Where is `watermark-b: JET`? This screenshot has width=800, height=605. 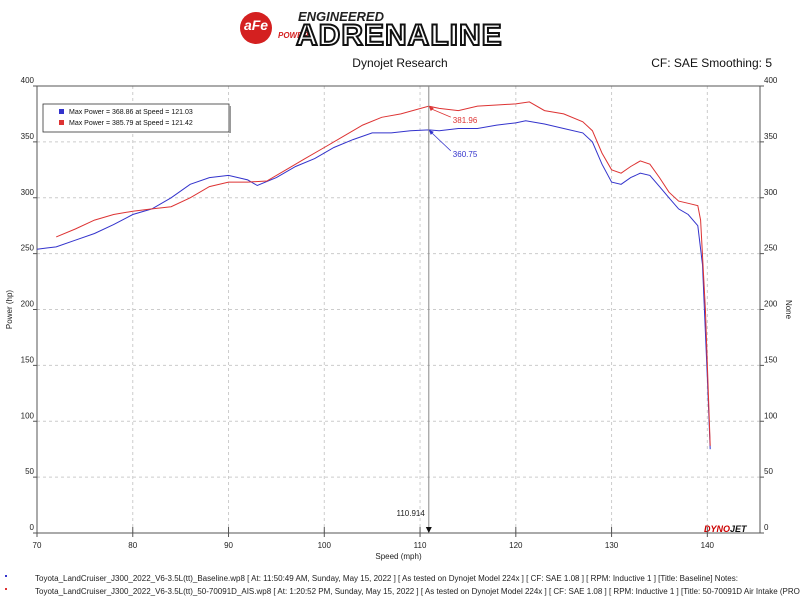
watermark-b: JET is located at coordinates (739, 529).